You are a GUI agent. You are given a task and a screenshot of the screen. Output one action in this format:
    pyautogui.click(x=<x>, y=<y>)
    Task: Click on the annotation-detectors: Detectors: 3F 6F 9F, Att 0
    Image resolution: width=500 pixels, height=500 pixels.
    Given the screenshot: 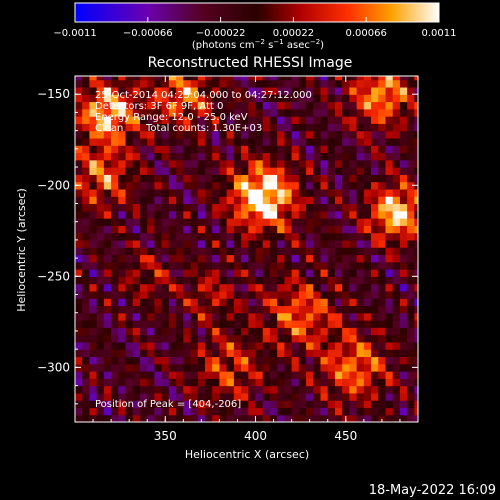 What is the action you would take?
    pyautogui.click(x=159, y=106)
    